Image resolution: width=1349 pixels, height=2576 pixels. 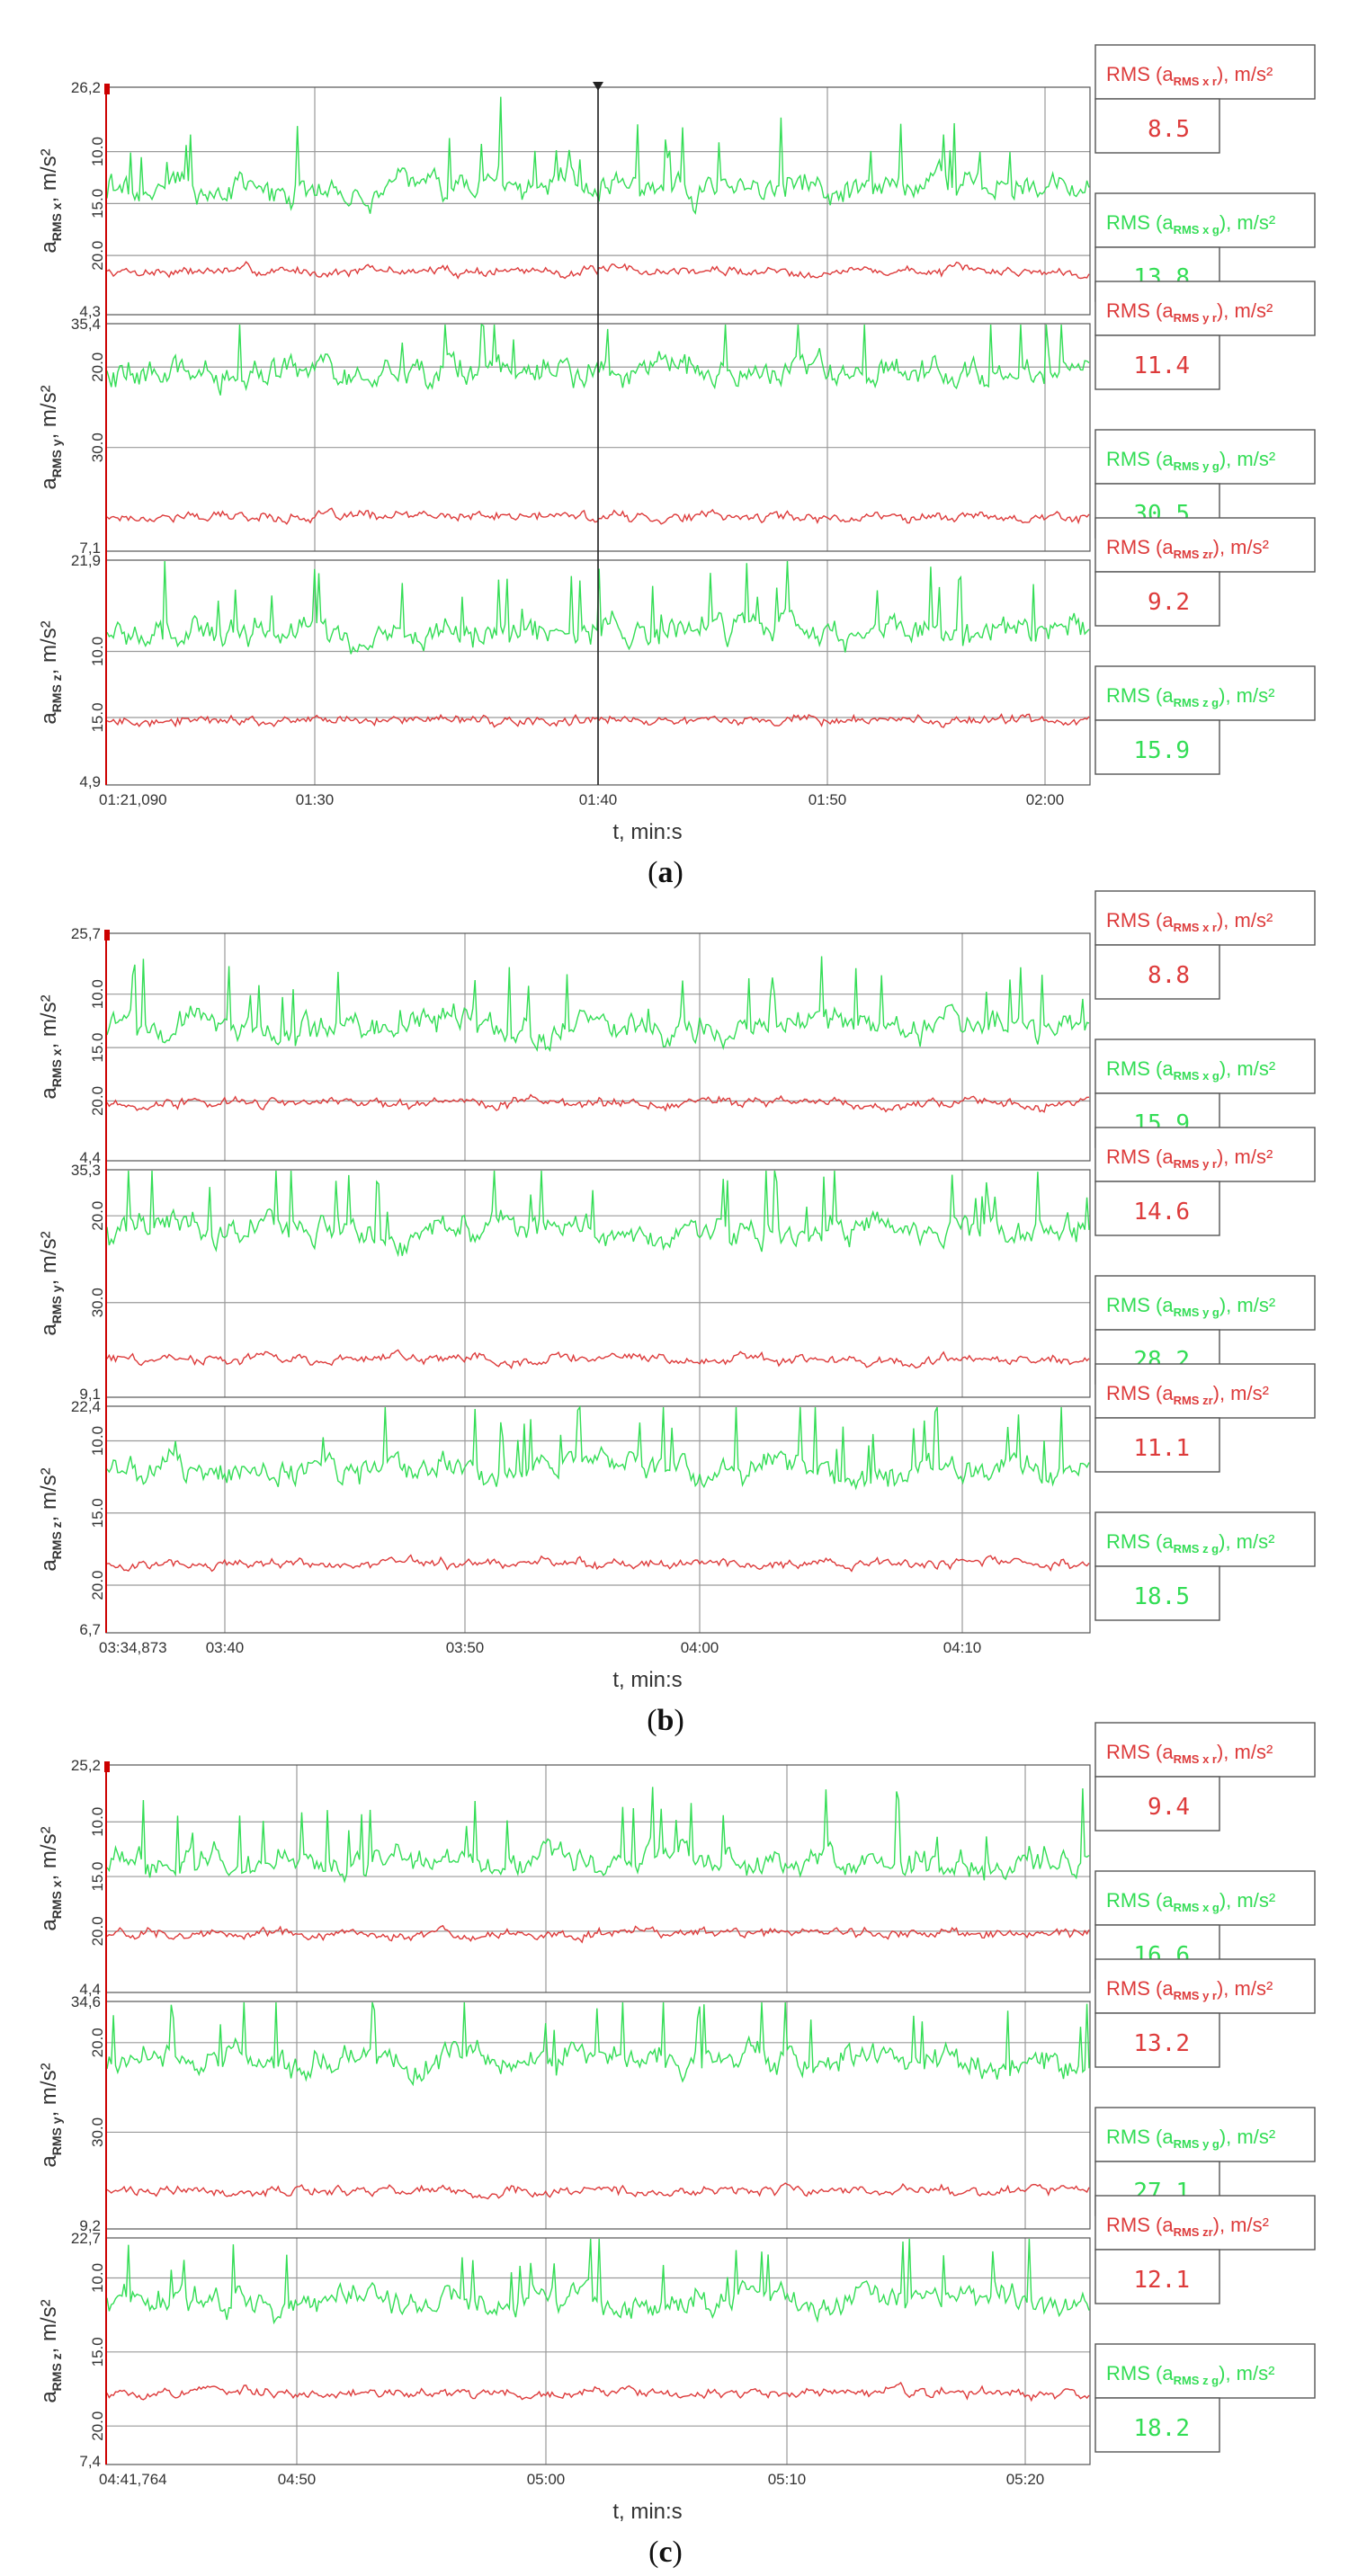 What do you see at coordinates (86, 934) in the screenshot?
I see `y-max-label: 25,7` at bounding box center [86, 934].